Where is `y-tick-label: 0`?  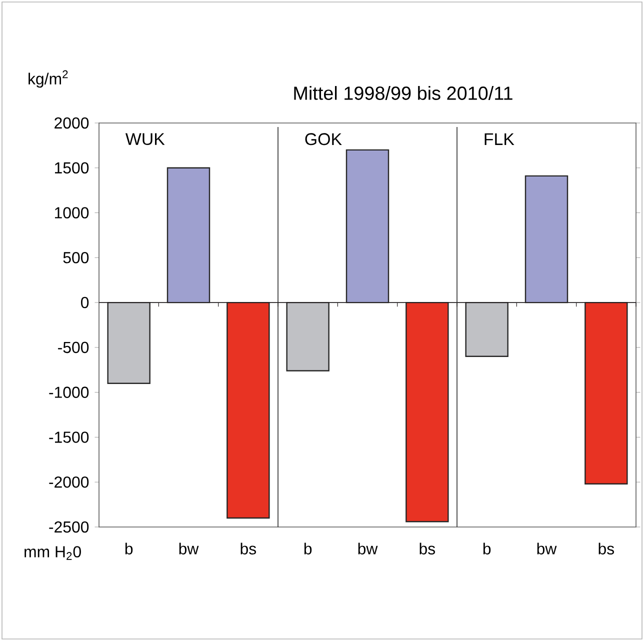
y-tick-label: 0 is located at coordinates (85, 302).